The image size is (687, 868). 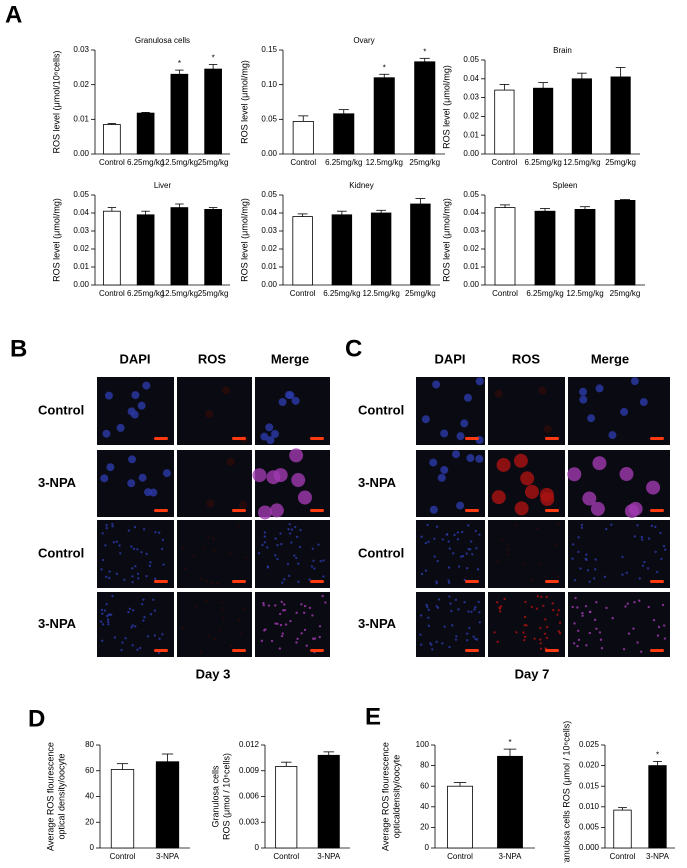 What do you see at coordinates (81, 212) in the screenshot?
I see `y-tick-label: 0.04` at bounding box center [81, 212].